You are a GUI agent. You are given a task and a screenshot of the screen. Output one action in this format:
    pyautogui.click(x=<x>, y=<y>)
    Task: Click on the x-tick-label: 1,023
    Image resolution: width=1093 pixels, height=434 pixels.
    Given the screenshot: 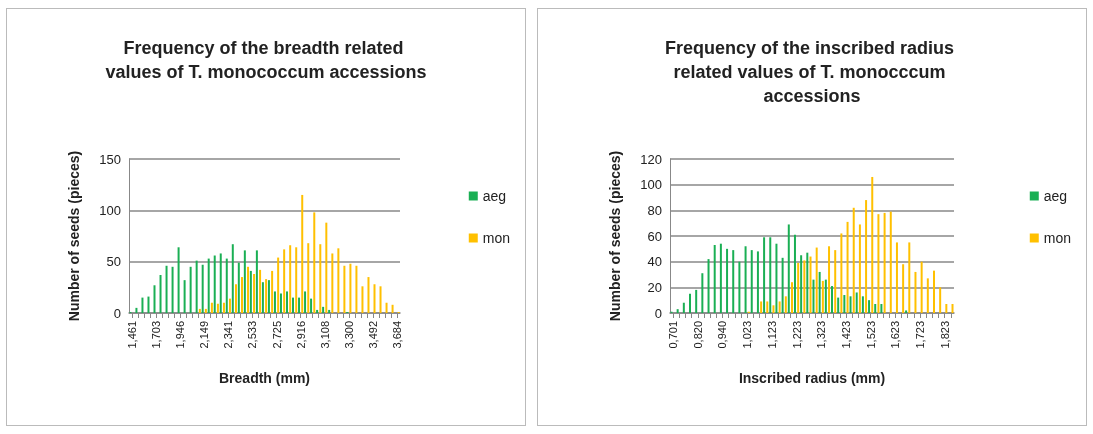 What is the action you would take?
    pyautogui.click(x=747, y=335)
    